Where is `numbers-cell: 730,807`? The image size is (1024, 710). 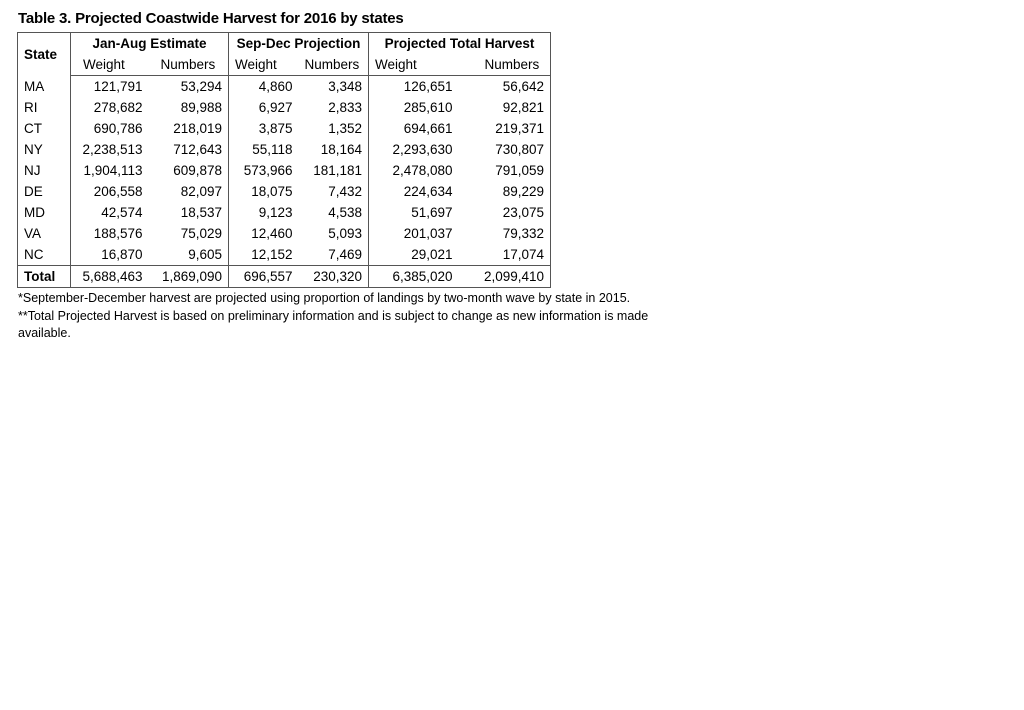 numbers-cell: 730,807 is located at coordinates (519, 149).